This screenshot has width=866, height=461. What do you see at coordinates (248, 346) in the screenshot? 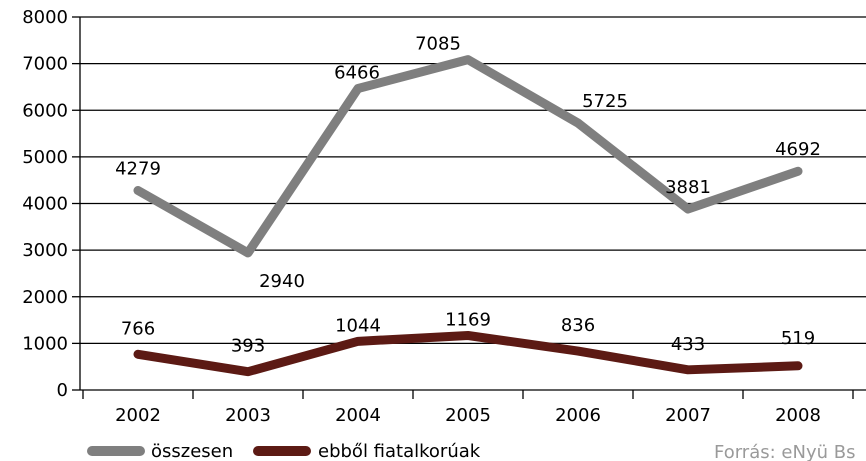
I see `data-label: 393` at bounding box center [248, 346].